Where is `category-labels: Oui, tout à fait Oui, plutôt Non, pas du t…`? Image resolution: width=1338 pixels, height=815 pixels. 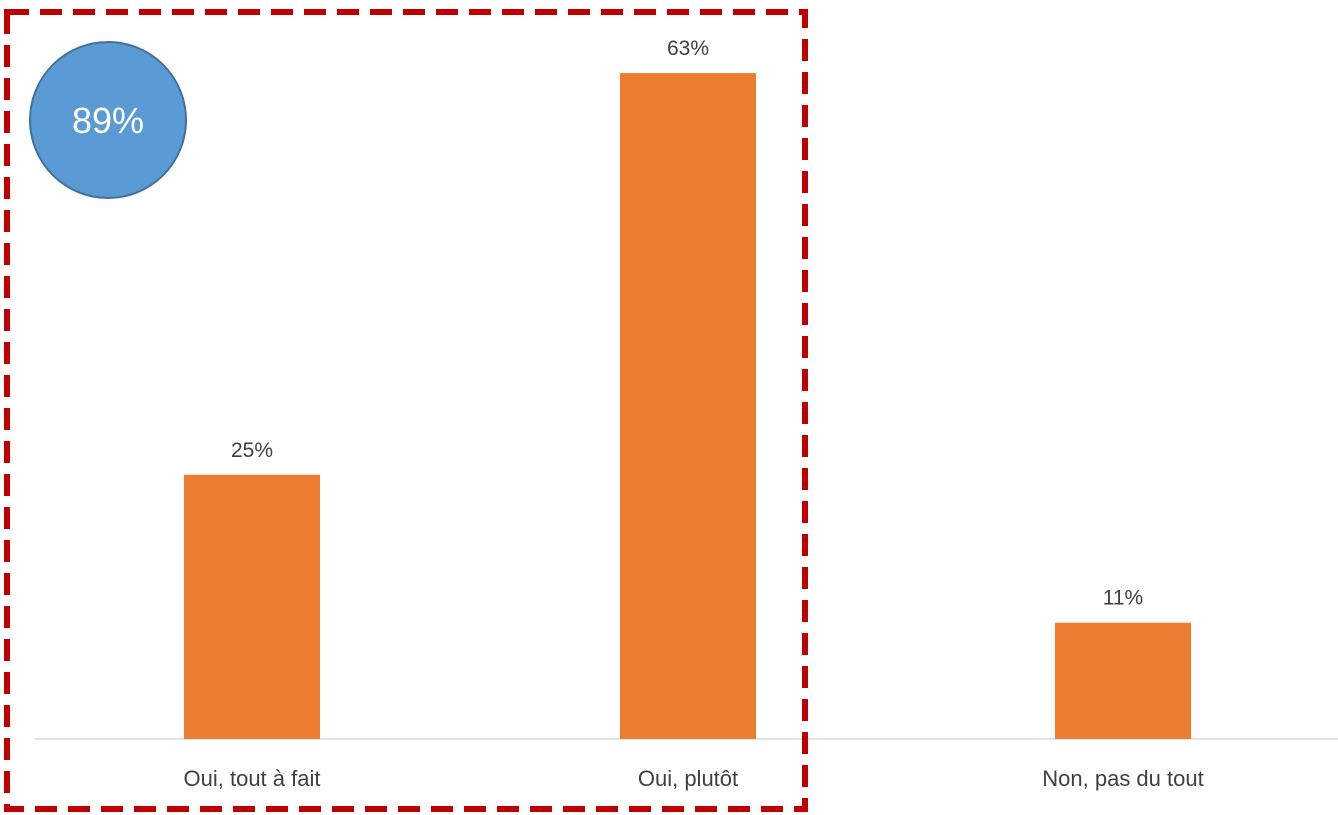
category-labels: Oui, tout à fait Oui, plutôt Non, pas du t… is located at coordinates (694, 778).